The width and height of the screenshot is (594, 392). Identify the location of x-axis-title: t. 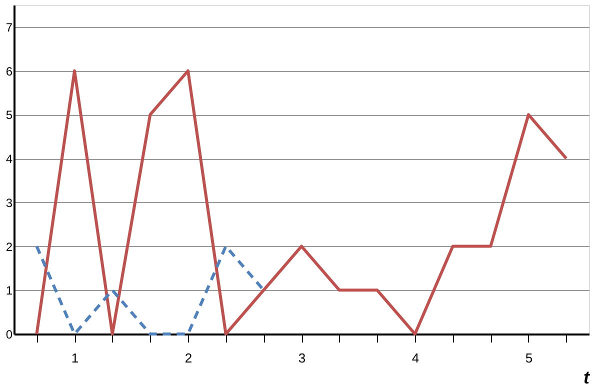
(587, 378).